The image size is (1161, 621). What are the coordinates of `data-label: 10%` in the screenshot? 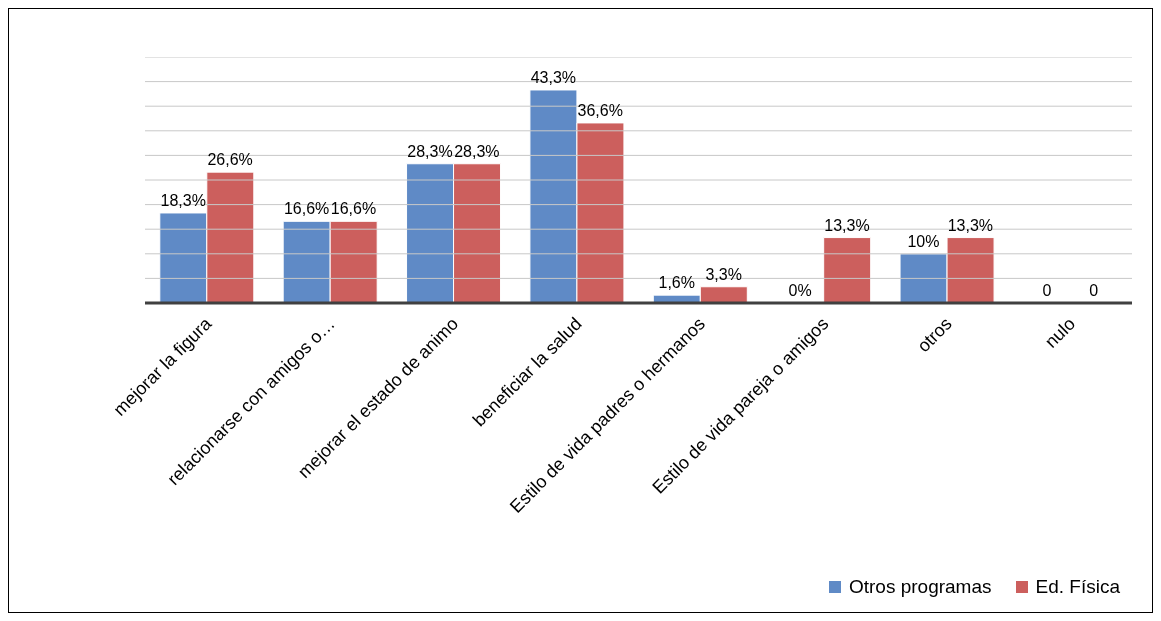 It's located at (923, 241).